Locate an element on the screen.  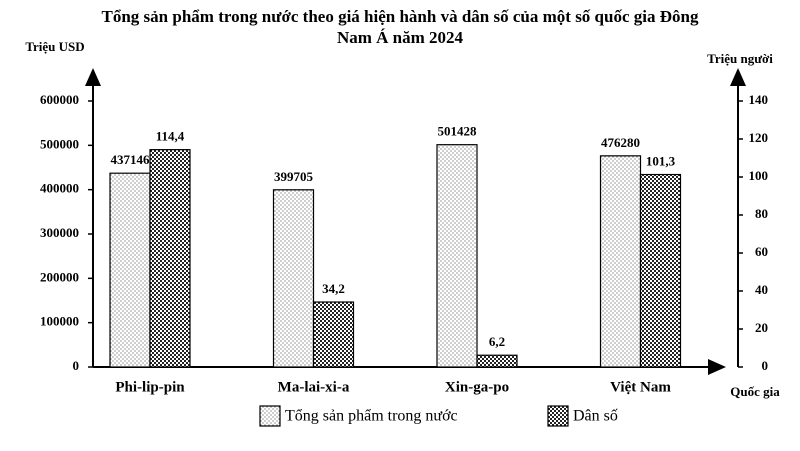
data-label: 437146 is located at coordinates (131, 159).